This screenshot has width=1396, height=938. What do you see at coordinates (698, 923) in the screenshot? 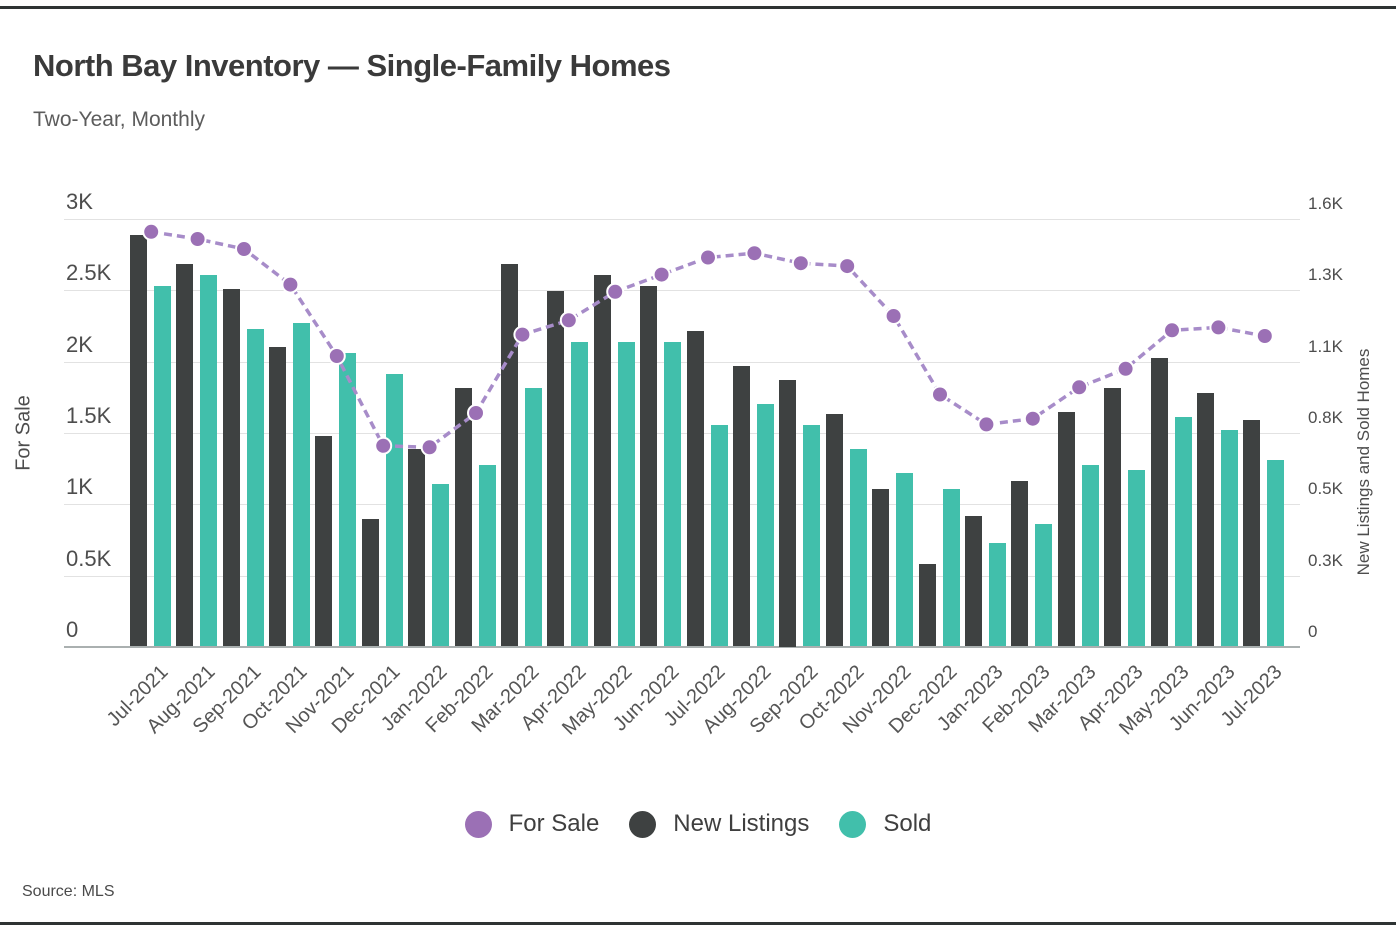
I see `bottom-border` at bounding box center [698, 923].